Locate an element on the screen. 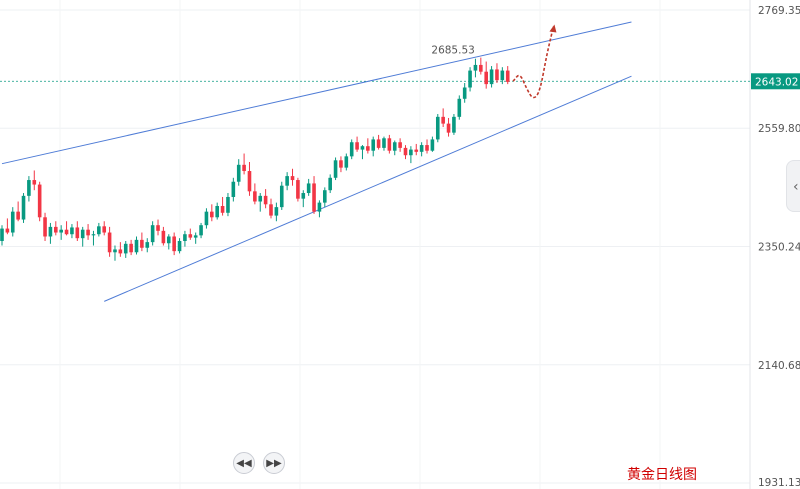  current-price-badge is located at coordinates (775, 81).